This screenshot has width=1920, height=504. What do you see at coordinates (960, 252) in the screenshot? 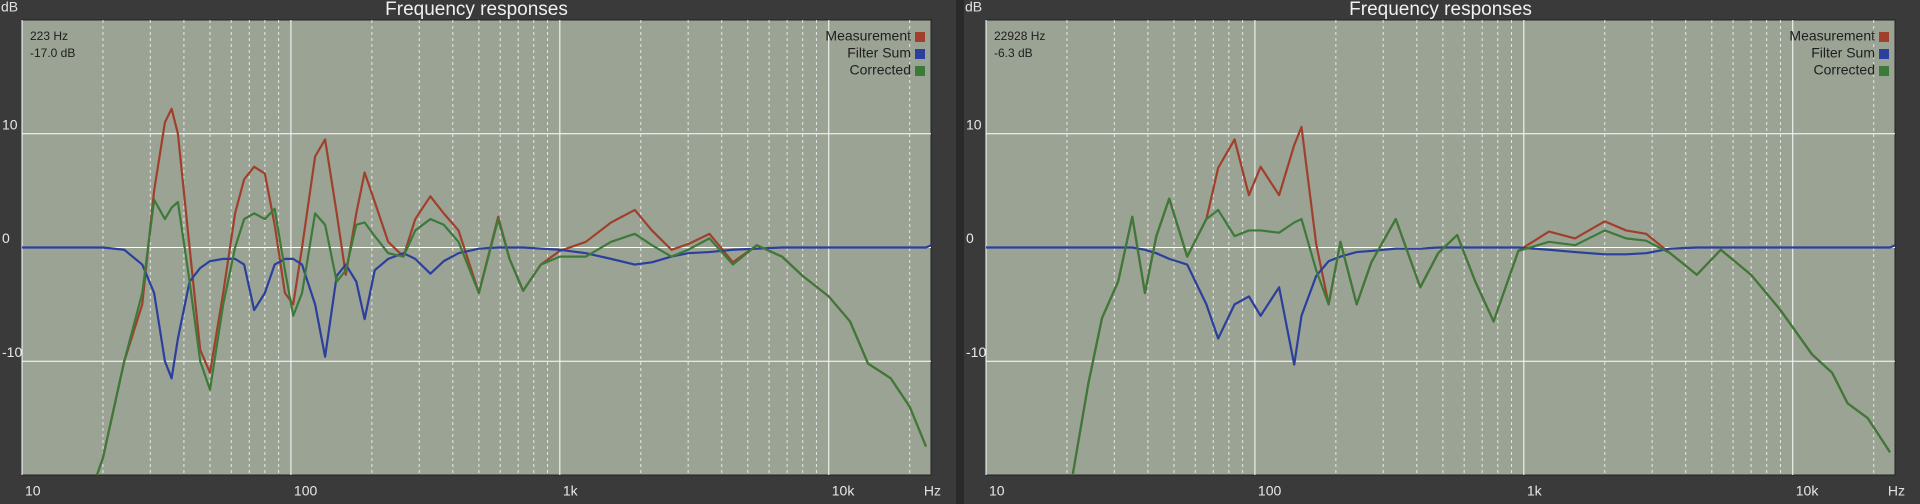
I see `panel-divider` at bounding box center [960, 252].